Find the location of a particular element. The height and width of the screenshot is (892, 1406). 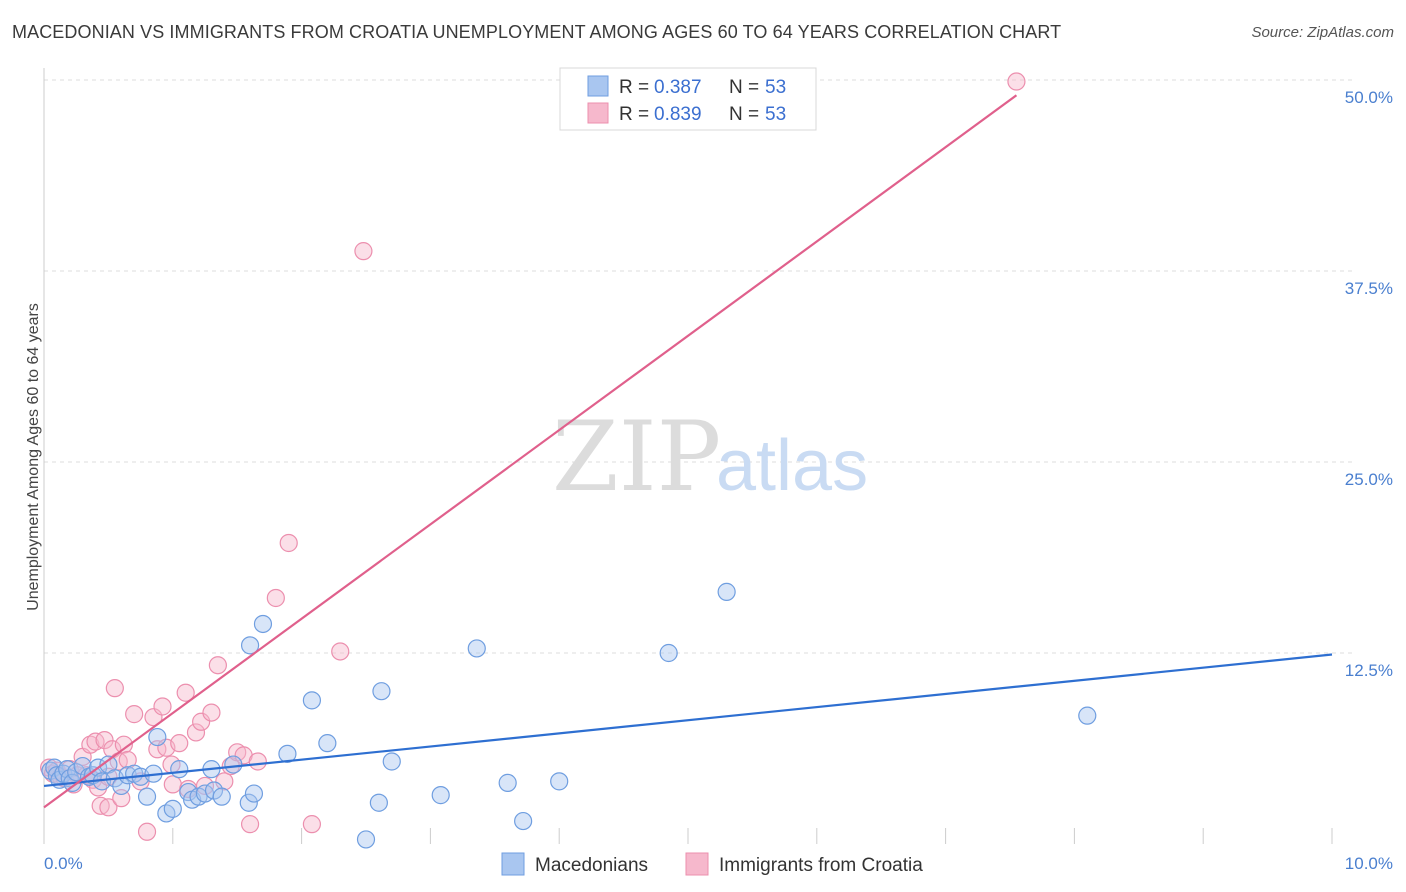

y-tick-label-2: 37.5% is located at coordinates (1369, 288).